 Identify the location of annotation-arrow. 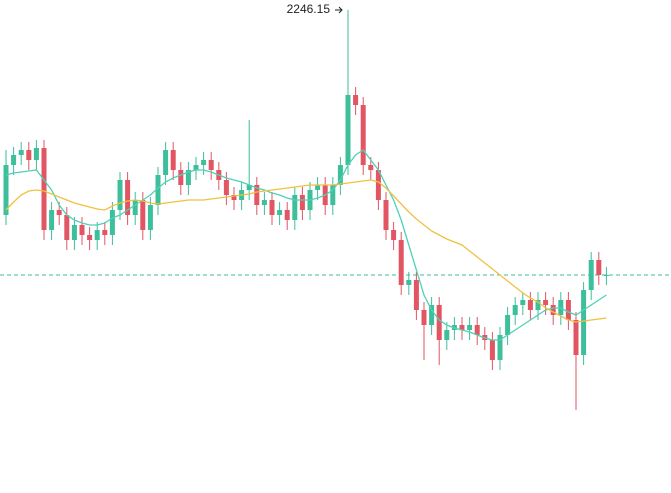
(339, 10).